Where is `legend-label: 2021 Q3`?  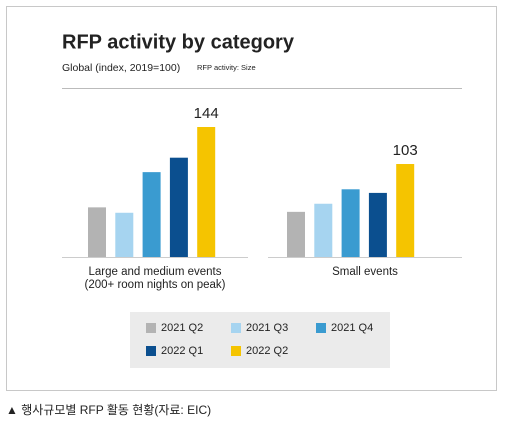
legend-label: 2021 Q3 is located at coordinates (267, 328).